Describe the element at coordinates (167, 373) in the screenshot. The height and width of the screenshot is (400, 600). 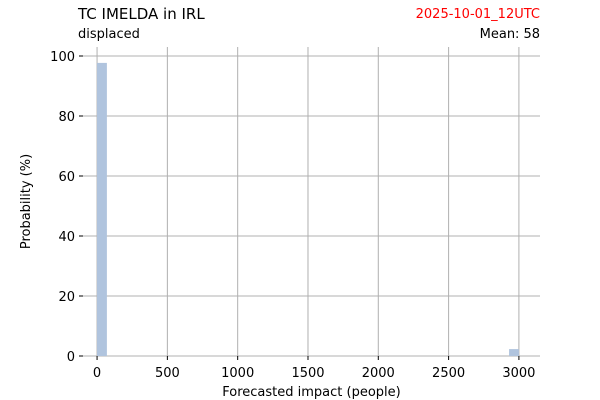
I see `x-tick-label: 500` at that location.